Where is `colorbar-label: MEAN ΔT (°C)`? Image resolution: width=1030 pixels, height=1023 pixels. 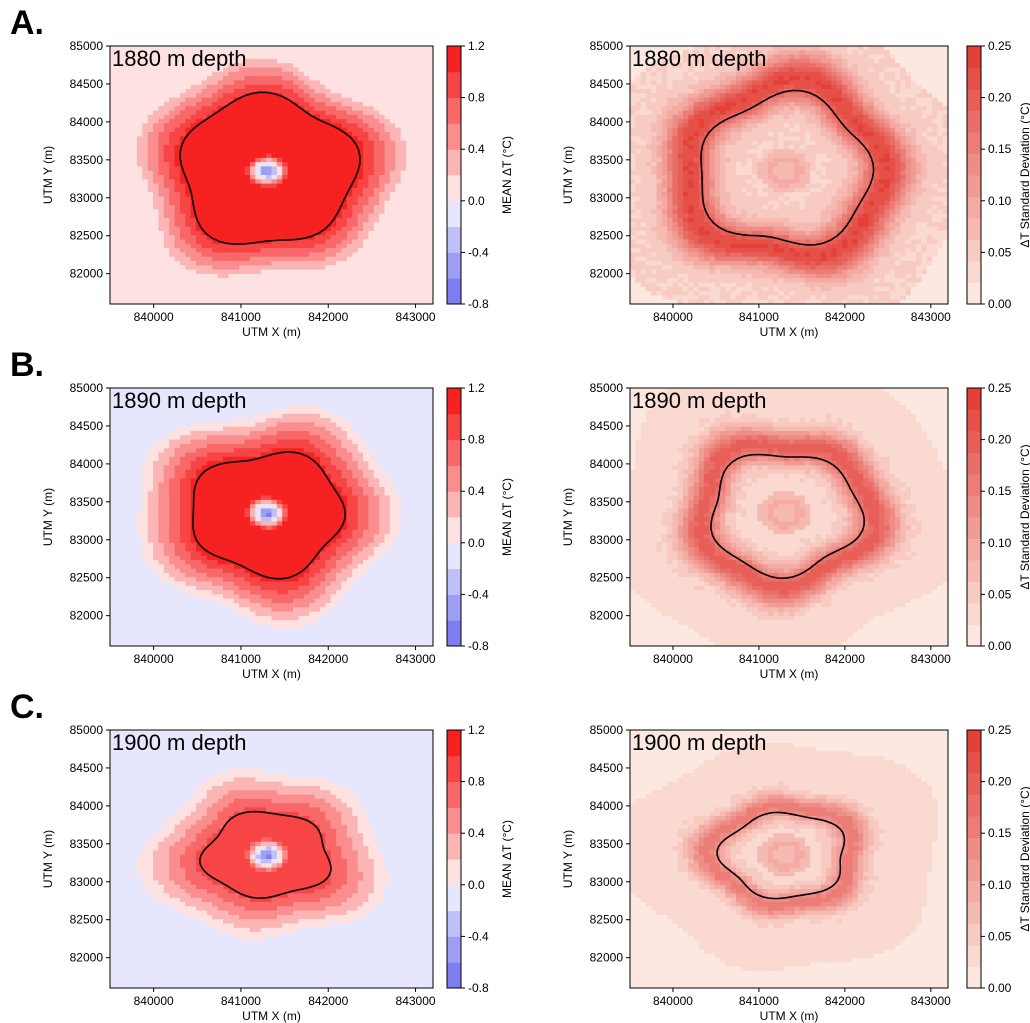
colorbar-label: MEAN ΔT (°C) is located at coordinates (507, 517).